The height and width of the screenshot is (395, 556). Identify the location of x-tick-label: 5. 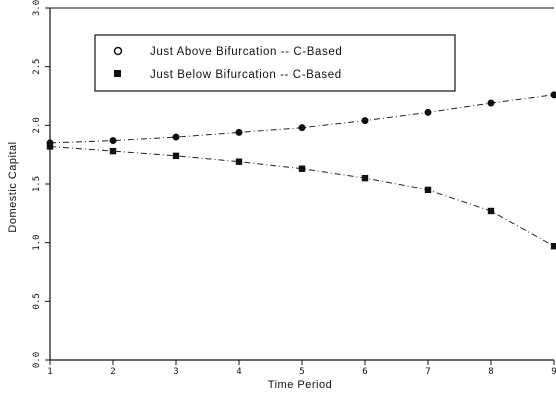
(301, 372).